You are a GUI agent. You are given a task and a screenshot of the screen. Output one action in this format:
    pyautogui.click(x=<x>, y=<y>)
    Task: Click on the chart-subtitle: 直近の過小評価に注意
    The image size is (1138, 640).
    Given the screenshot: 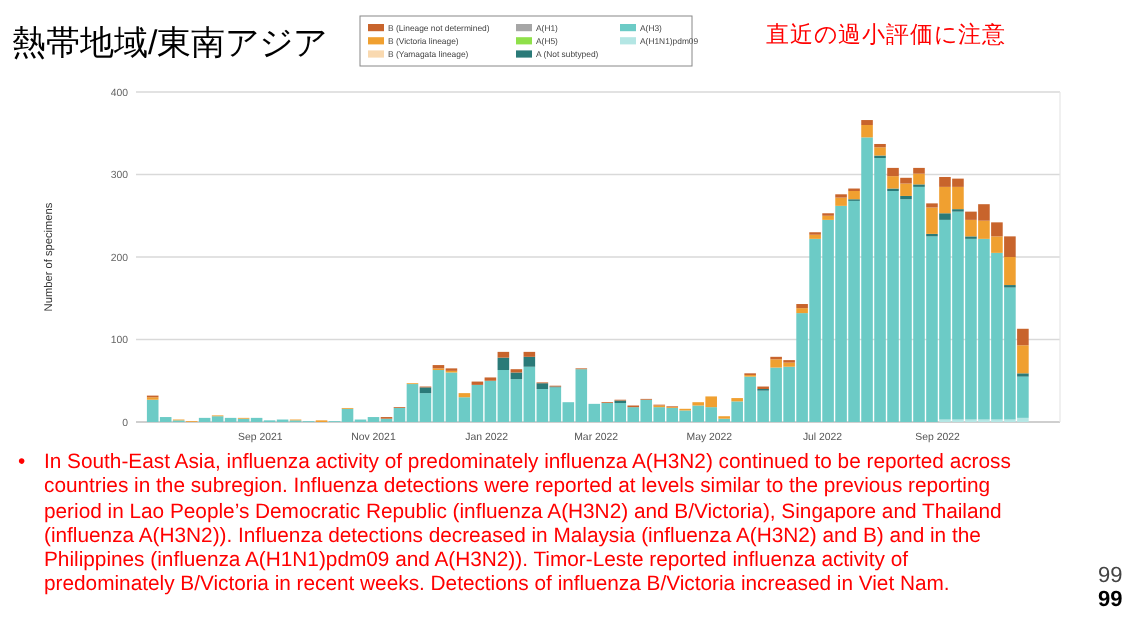 What is the action you would take?
    pyautogui.click(x=886, y=34)
    